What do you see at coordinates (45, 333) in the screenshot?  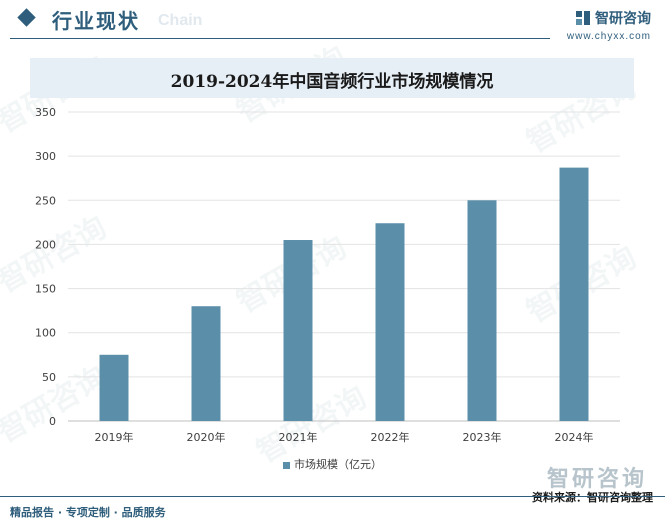 I see `y-tick-label: 100` at bounding box center [45, 333].